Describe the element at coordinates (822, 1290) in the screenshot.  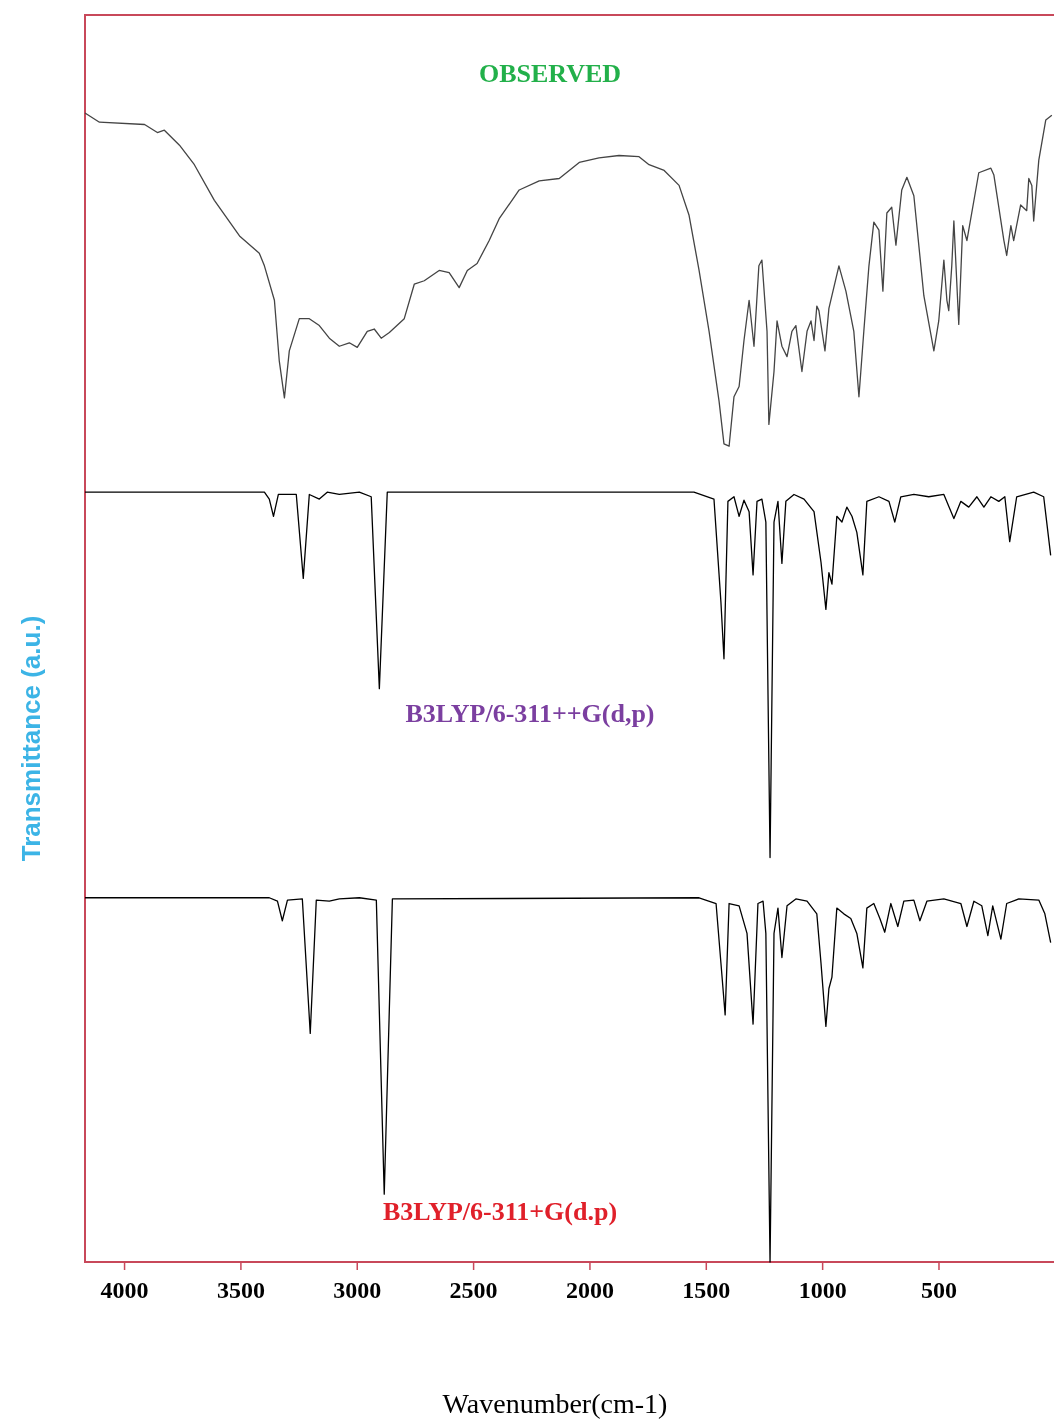
I see `x-tick-label: 1000` at that location.